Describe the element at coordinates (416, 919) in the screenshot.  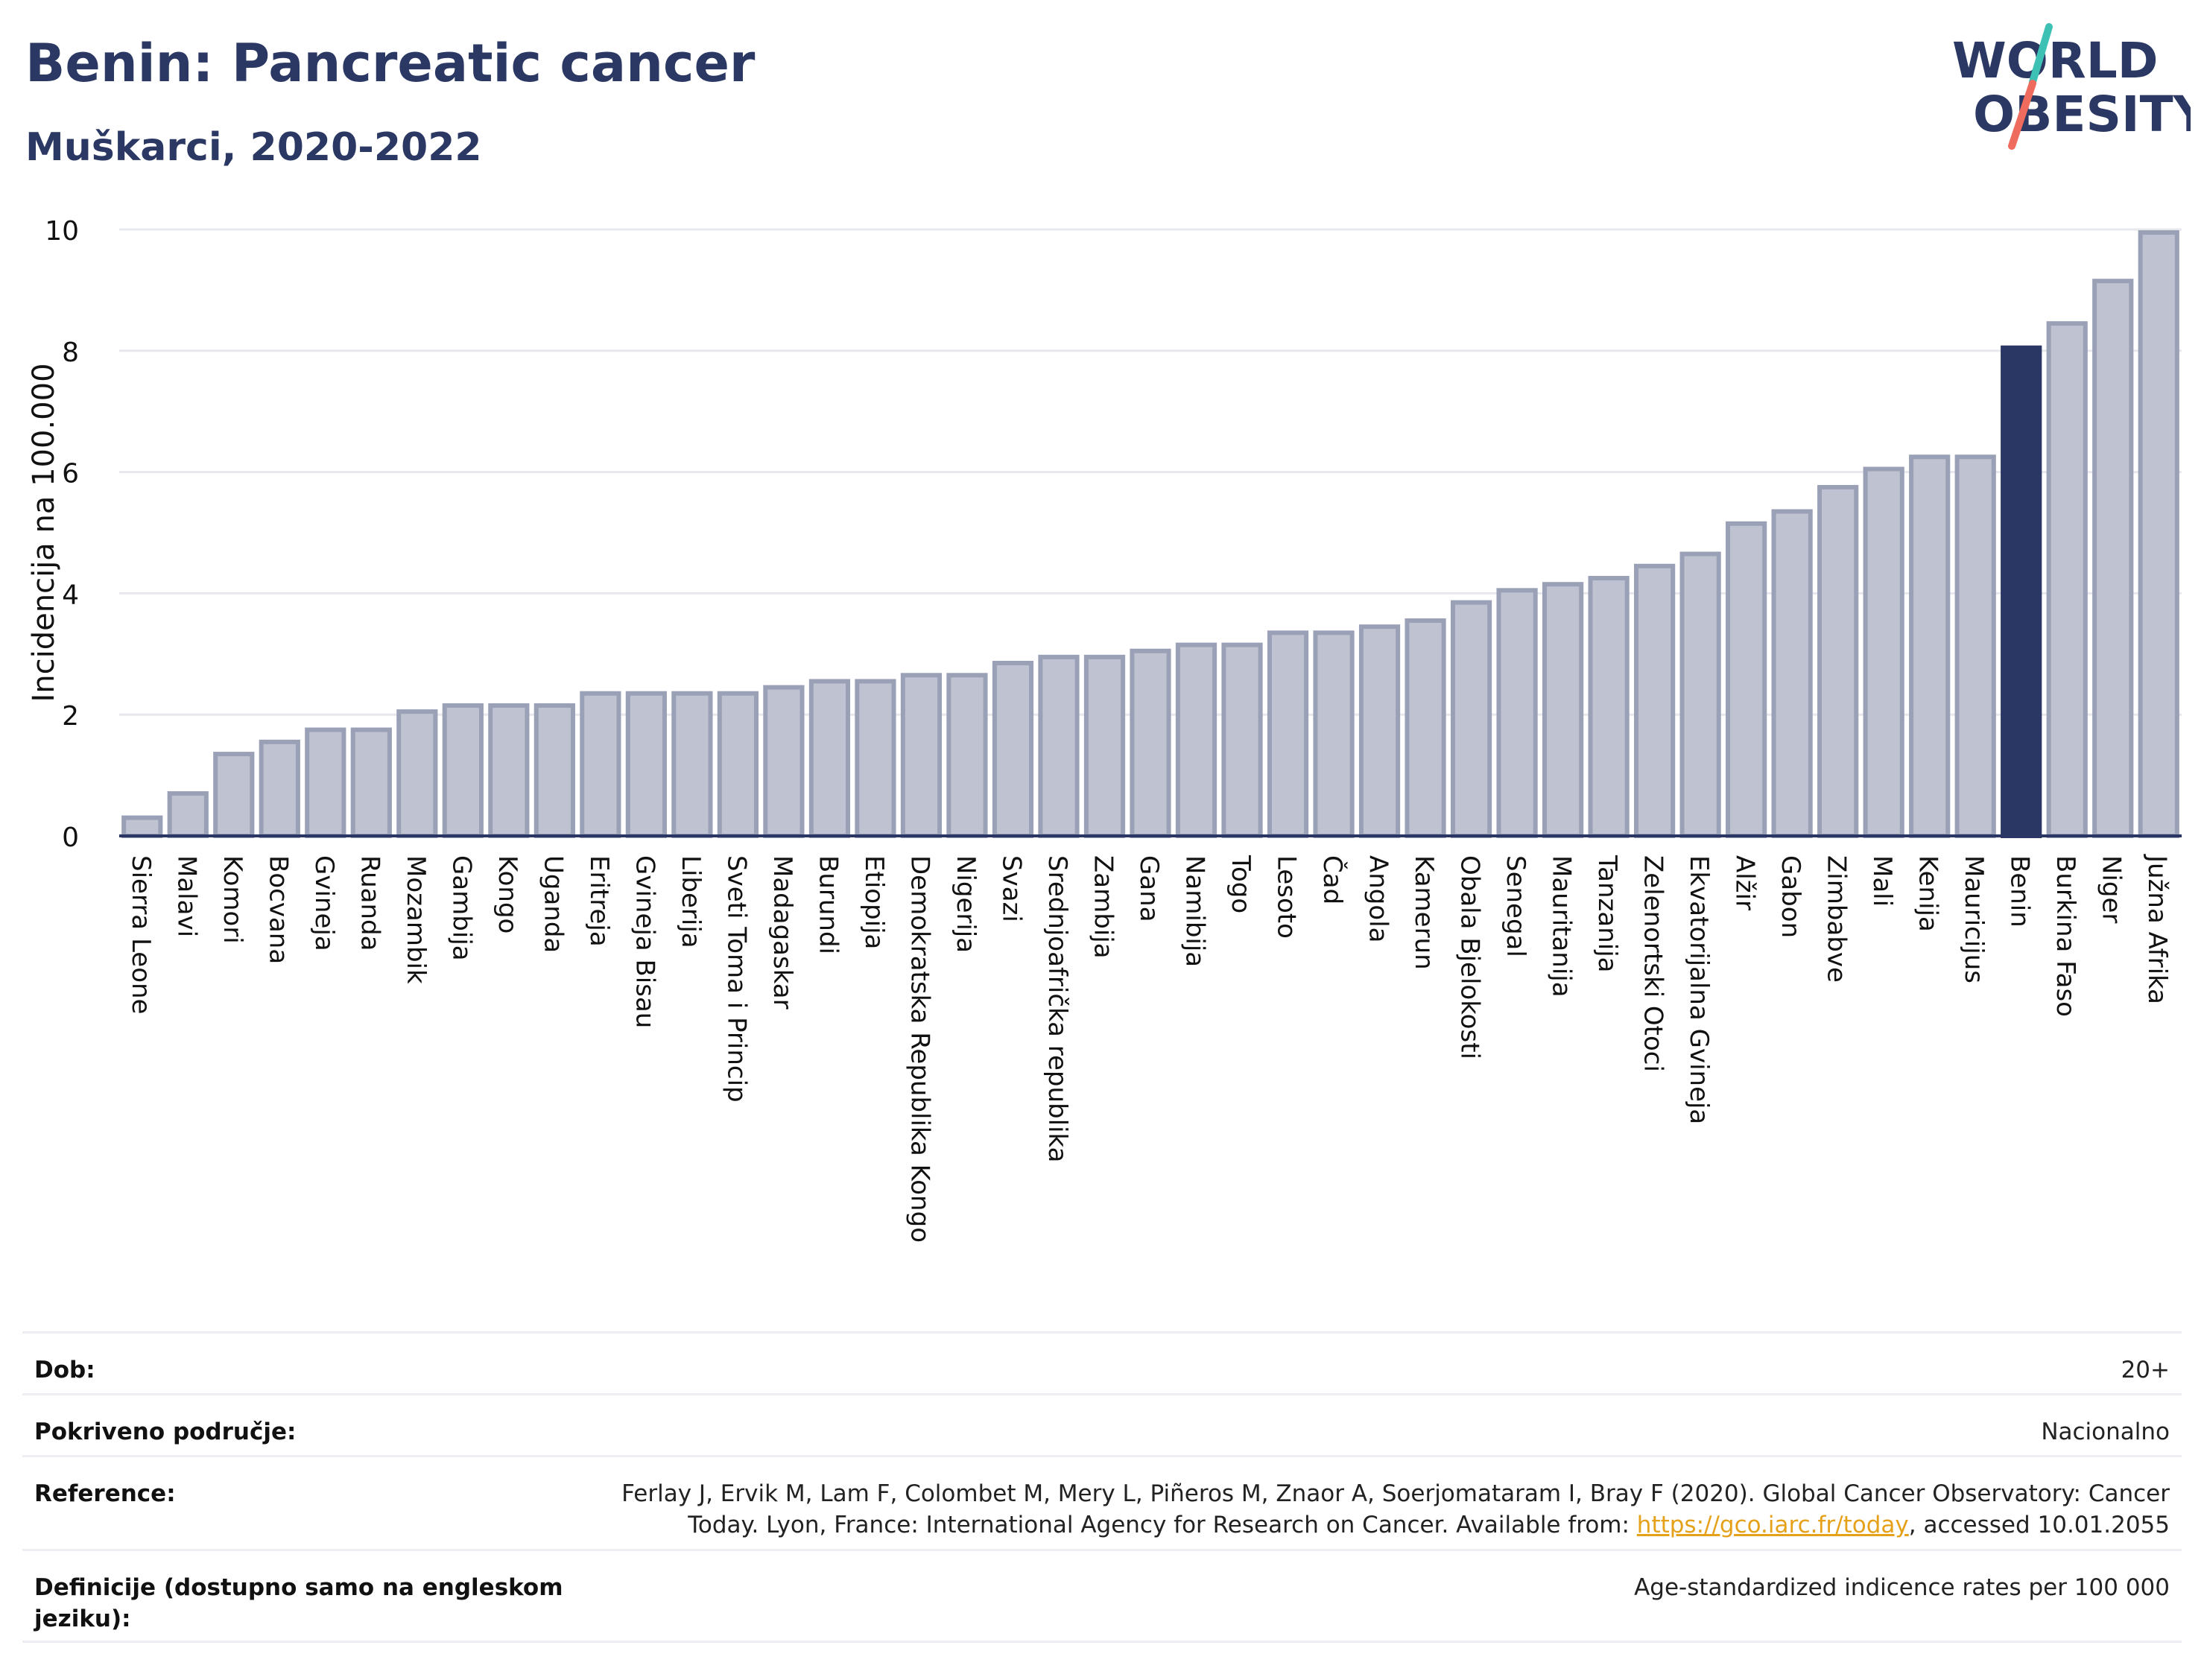
I see `x-tick-label: Mozambik` at that location.